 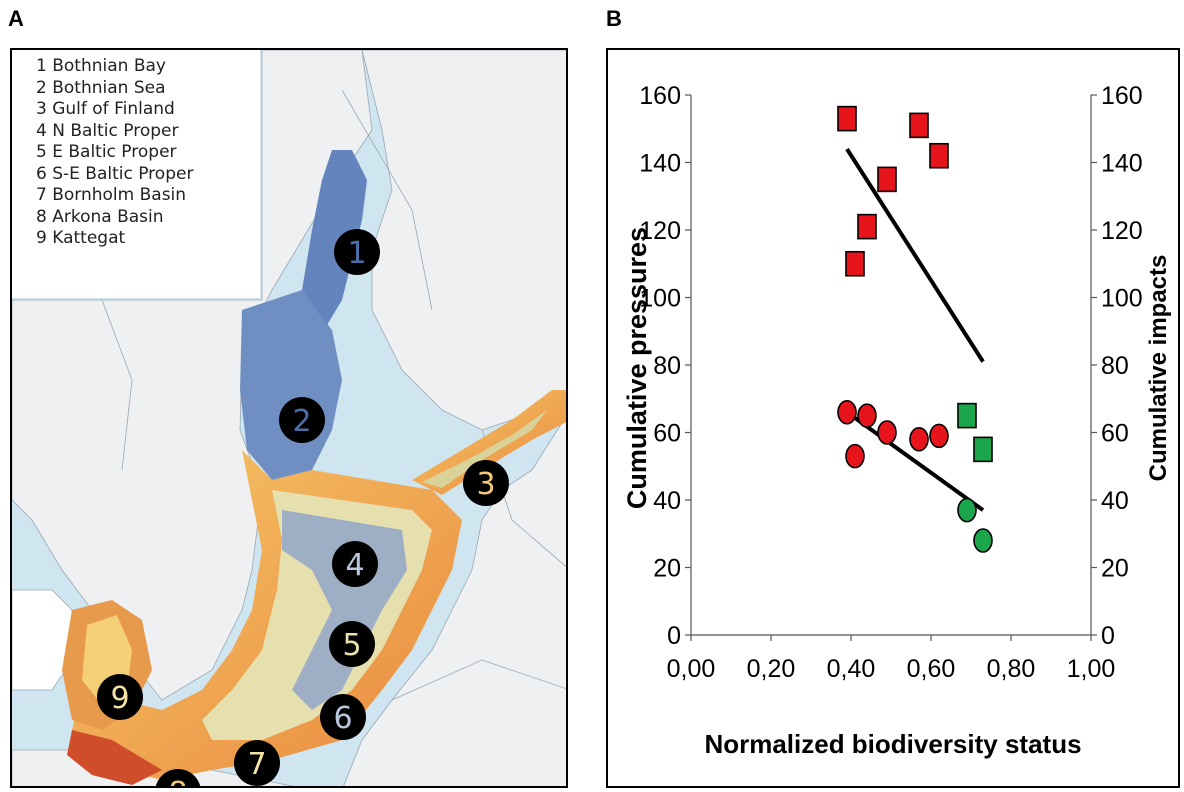 I want to click on y-tick-label-right: 0, so click(x=1108, y=636).